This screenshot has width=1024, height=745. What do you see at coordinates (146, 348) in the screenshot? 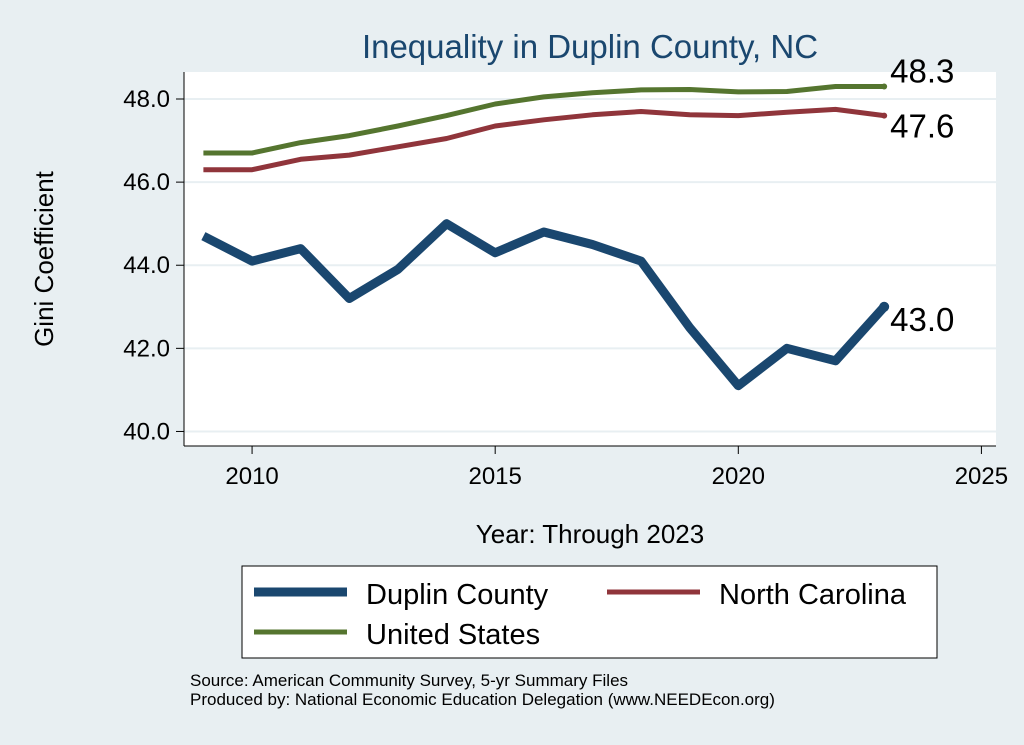
I see `y-tick-label: 42.0` at bounding box center [146, 348].